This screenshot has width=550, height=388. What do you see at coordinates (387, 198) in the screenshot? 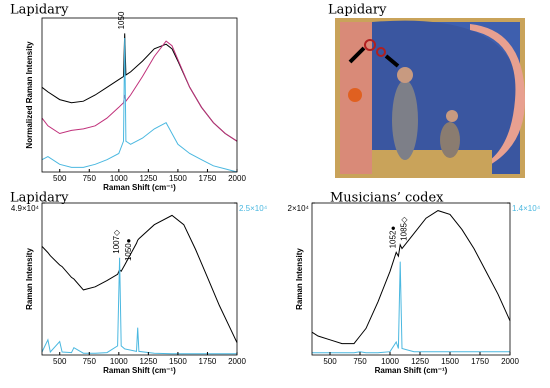
I see `chart-title: Musicians’ codex` at bounding box center [387, 198].